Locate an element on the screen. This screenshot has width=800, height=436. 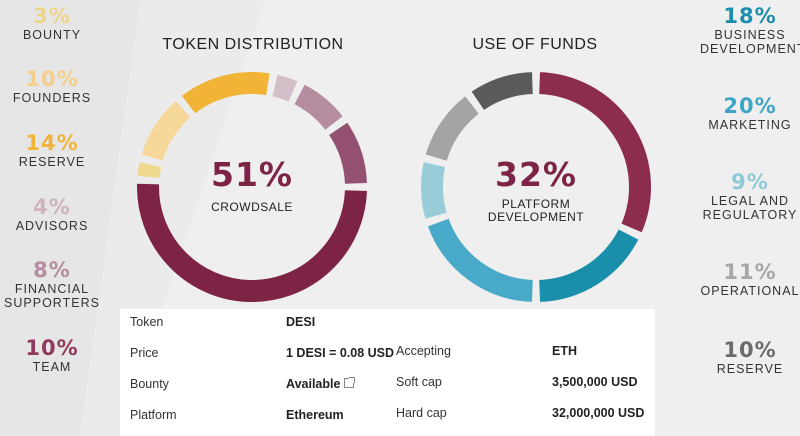
legend-item-operational: 11% OPERATIONAL is located at coordinates (750, 279).